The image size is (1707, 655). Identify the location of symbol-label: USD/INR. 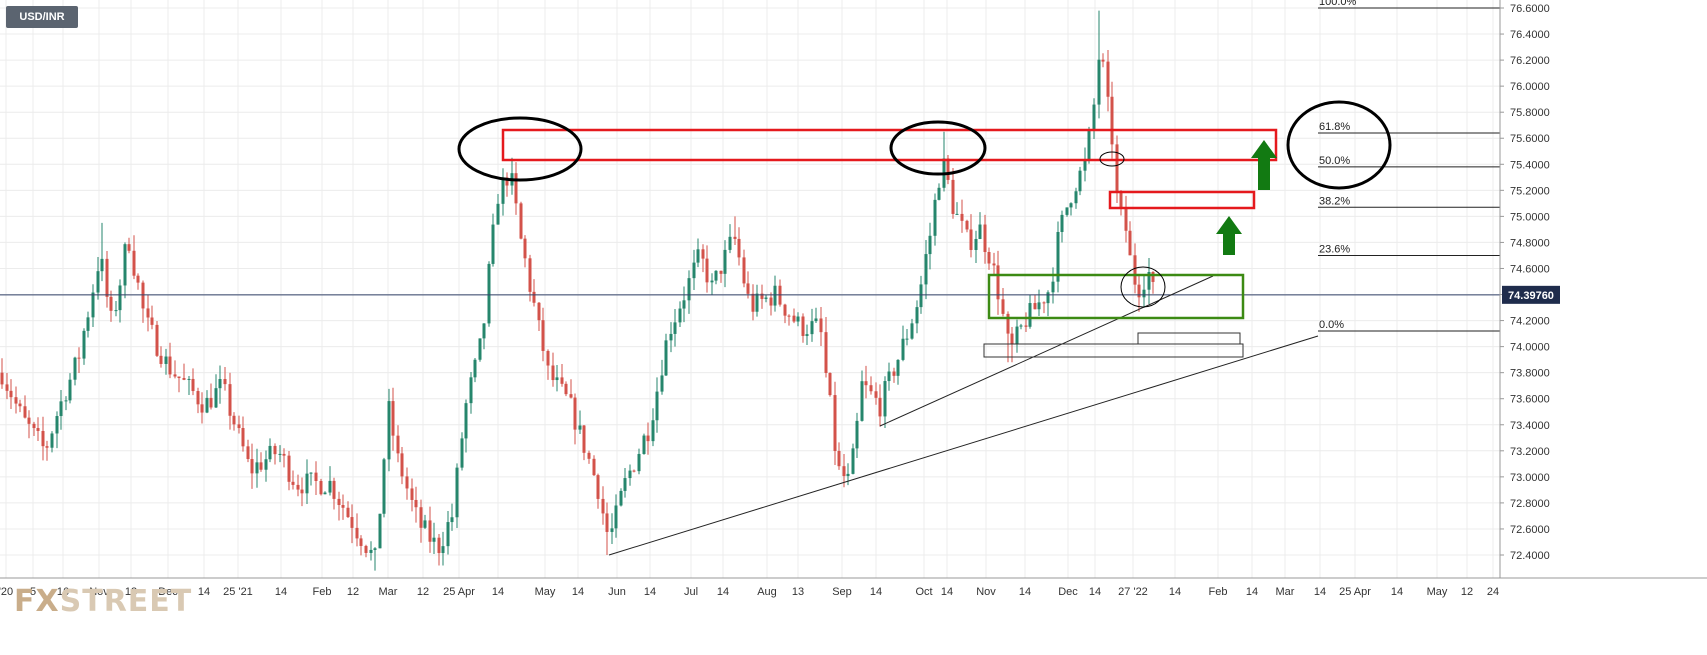
(42, 17).